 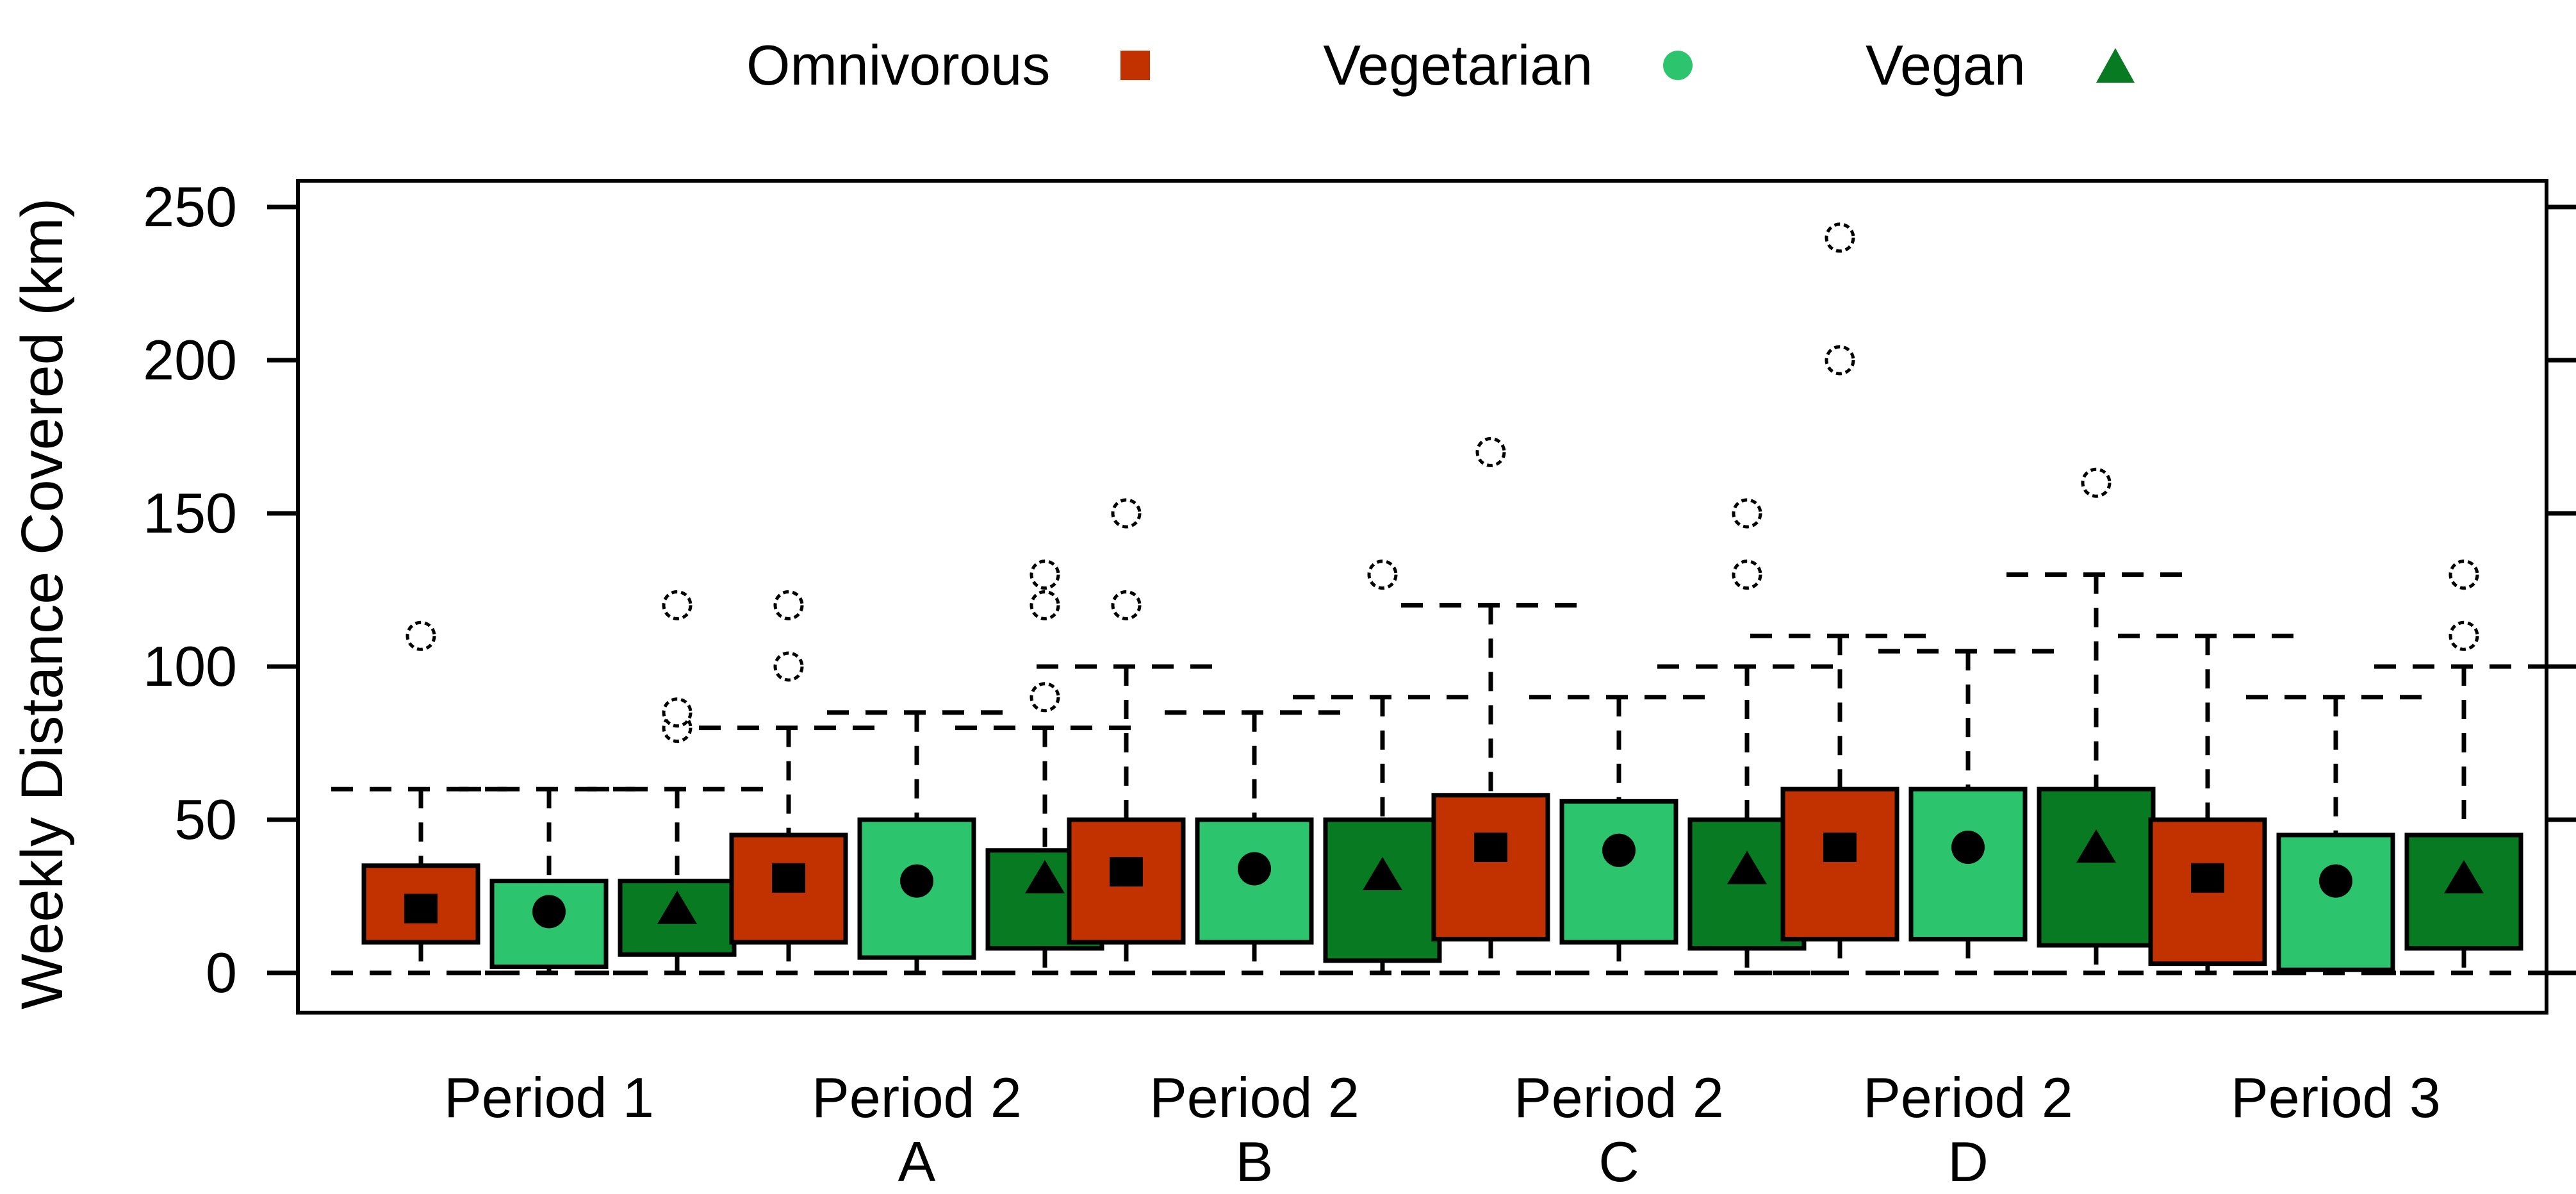 I want to click on box-vegetarian-group1, so click(x=549, y=880).